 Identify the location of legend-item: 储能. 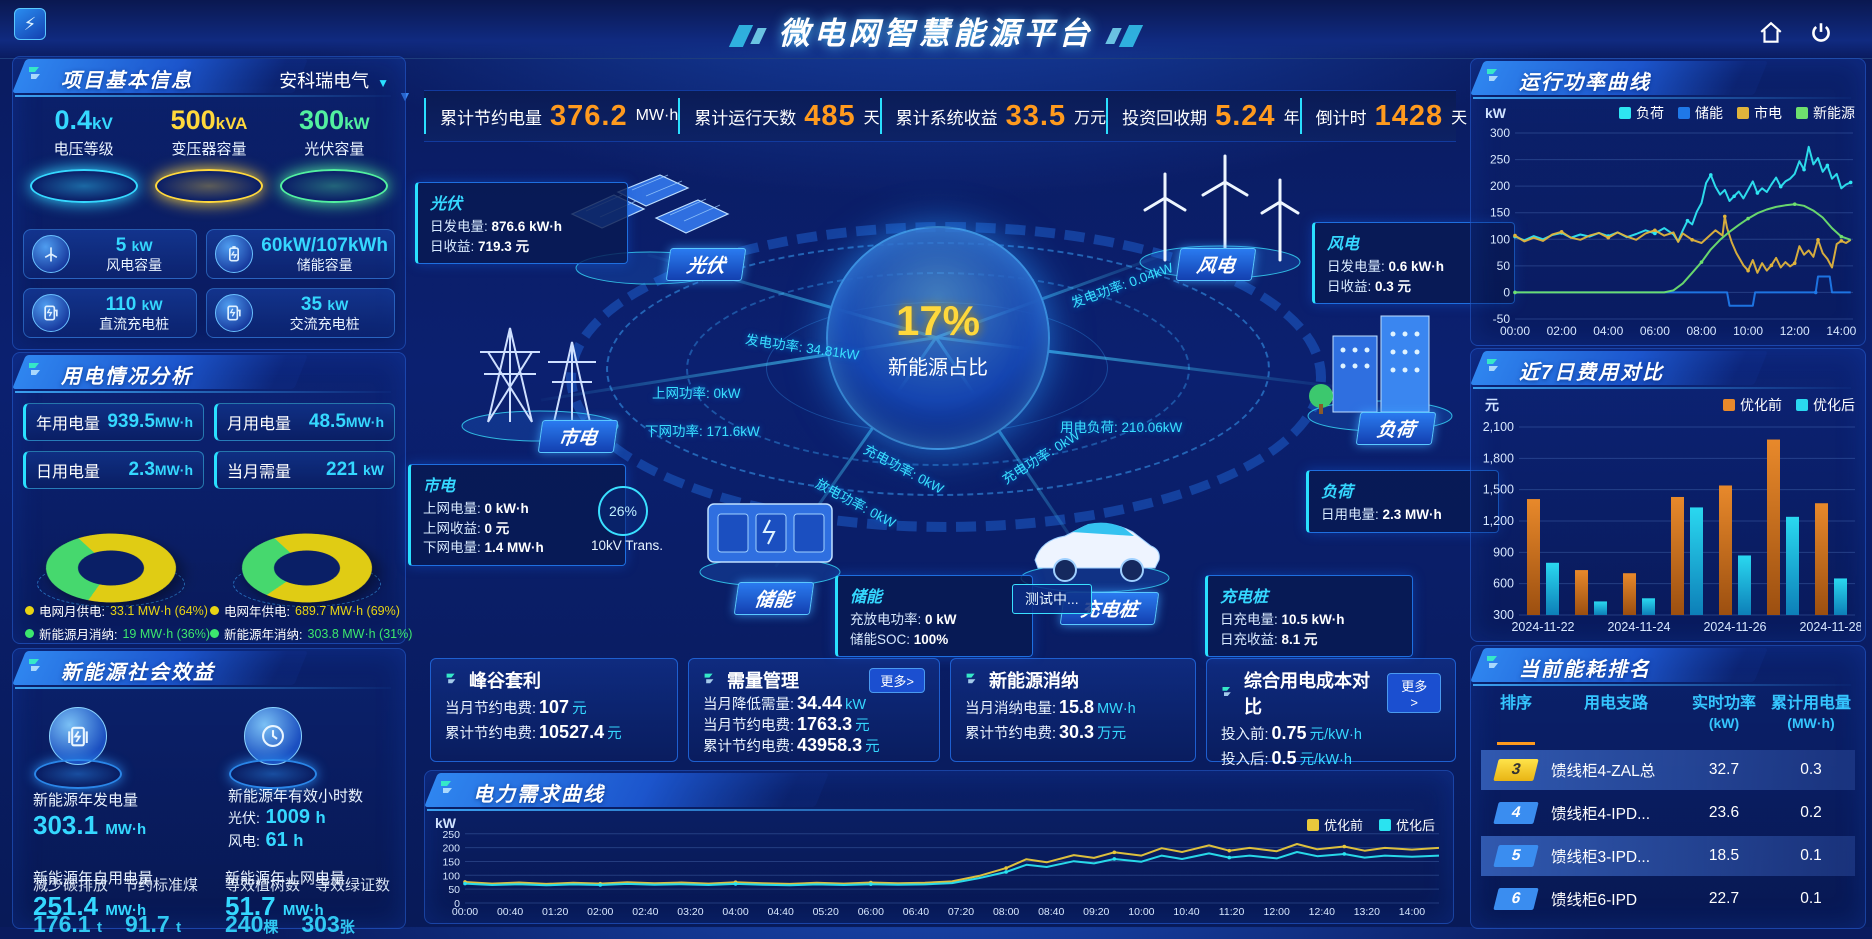
(1700, 113).